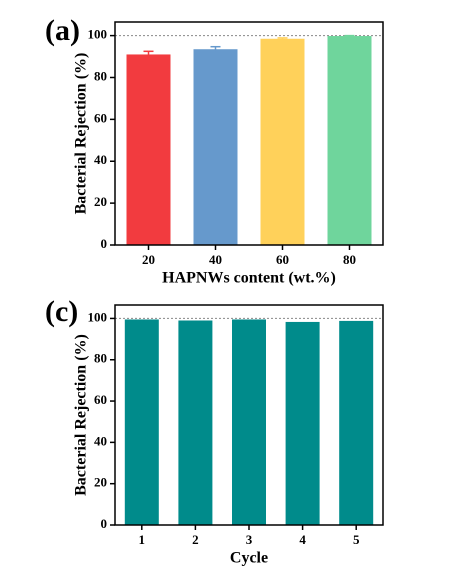 This screenshot has width=450, height=577. Describe the element at coordinates (249, 558) in the screenshot. I see `x-axis-title: Cycle` at that location.